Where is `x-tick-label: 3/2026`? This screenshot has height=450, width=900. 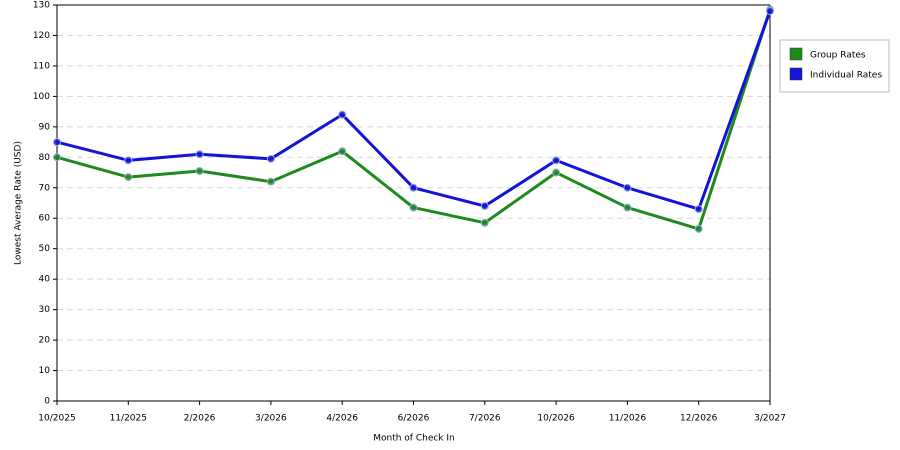
x-tick-label: 3/2026 is located at coordinates (271, 419).